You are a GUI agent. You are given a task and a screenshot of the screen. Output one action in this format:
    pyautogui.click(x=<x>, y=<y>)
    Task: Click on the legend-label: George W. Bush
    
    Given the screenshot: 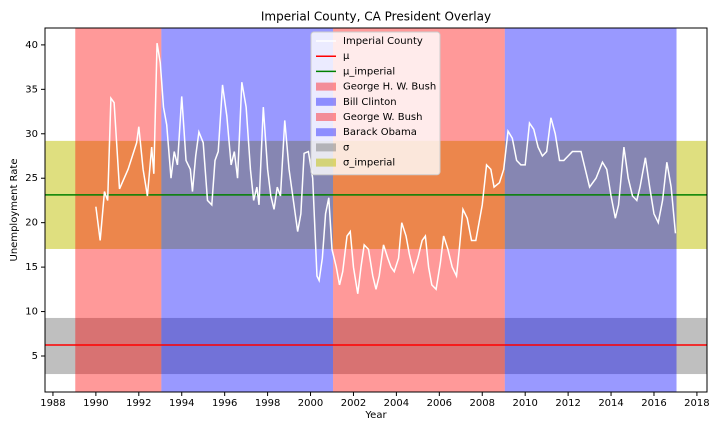 What is the action you would take?
    pyautogui.click(x=382, y=117)
    